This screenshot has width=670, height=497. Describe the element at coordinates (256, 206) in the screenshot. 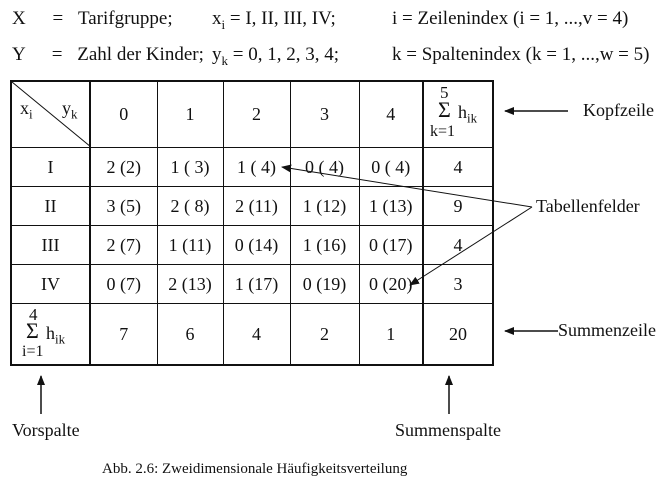

I see `table-cell: 2 (11)` at that location.